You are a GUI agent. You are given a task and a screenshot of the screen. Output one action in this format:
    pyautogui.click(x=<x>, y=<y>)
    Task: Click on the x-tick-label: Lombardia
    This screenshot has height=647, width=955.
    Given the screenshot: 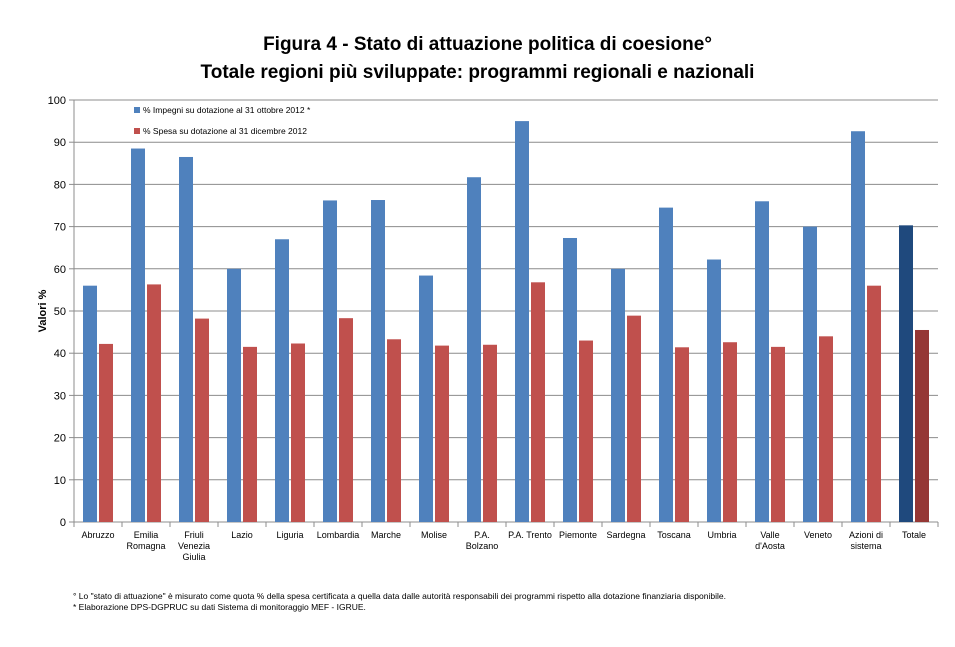 What is the action you would take?
    pyautogui.click(x=338, y=535)
    